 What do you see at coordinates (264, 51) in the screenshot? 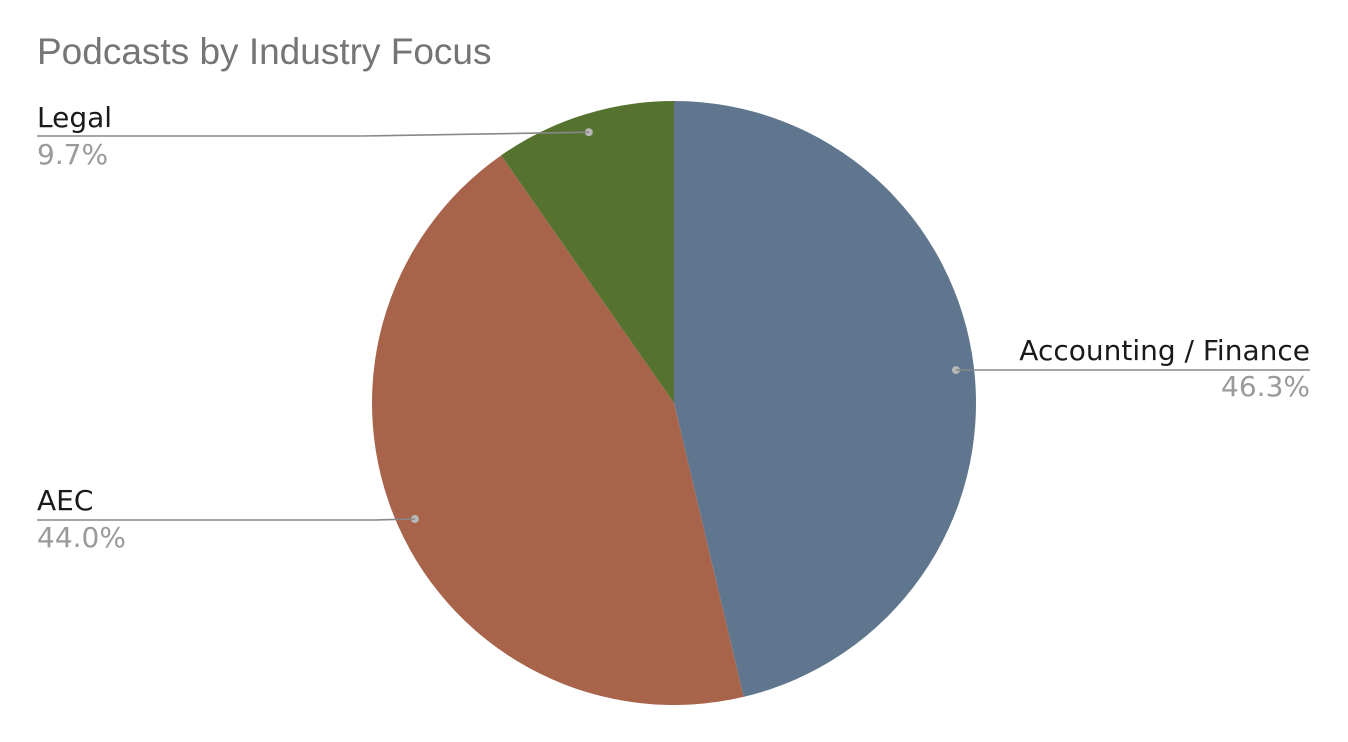
I see `chart-title: Podcasts by Industry Focus` at bounding box center [264, 51].